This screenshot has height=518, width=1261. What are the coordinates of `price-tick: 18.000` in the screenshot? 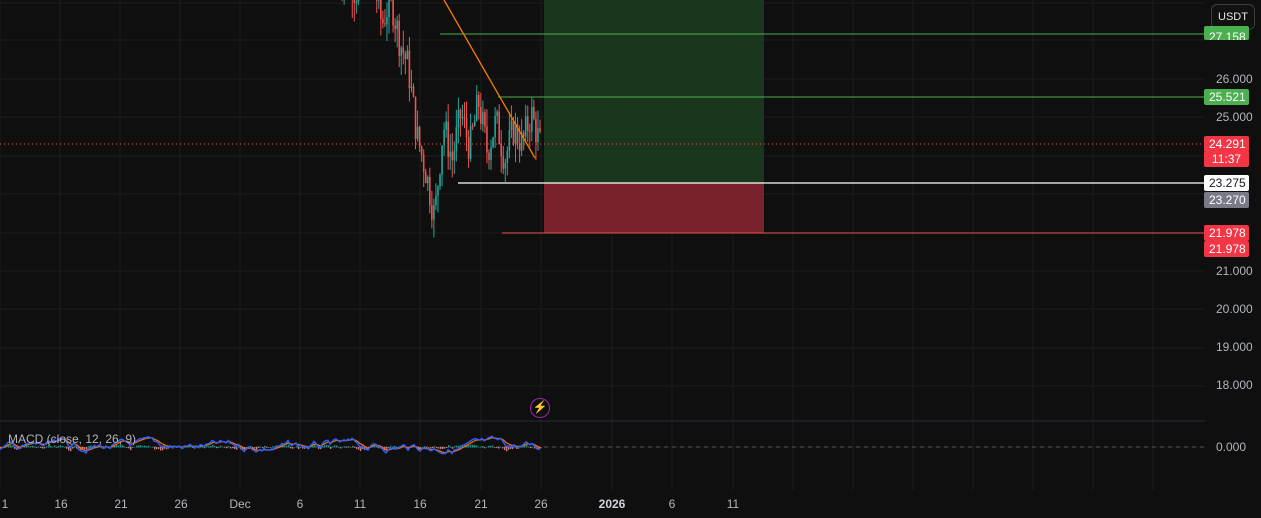 It's located at (1234, 385).